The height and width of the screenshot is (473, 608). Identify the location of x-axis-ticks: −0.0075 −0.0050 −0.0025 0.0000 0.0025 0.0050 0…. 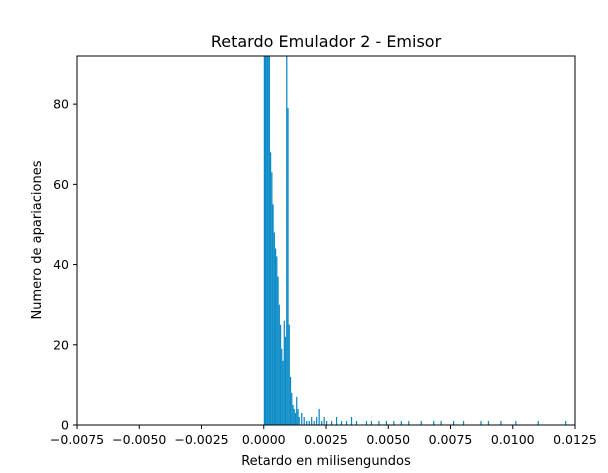
(323, 436).